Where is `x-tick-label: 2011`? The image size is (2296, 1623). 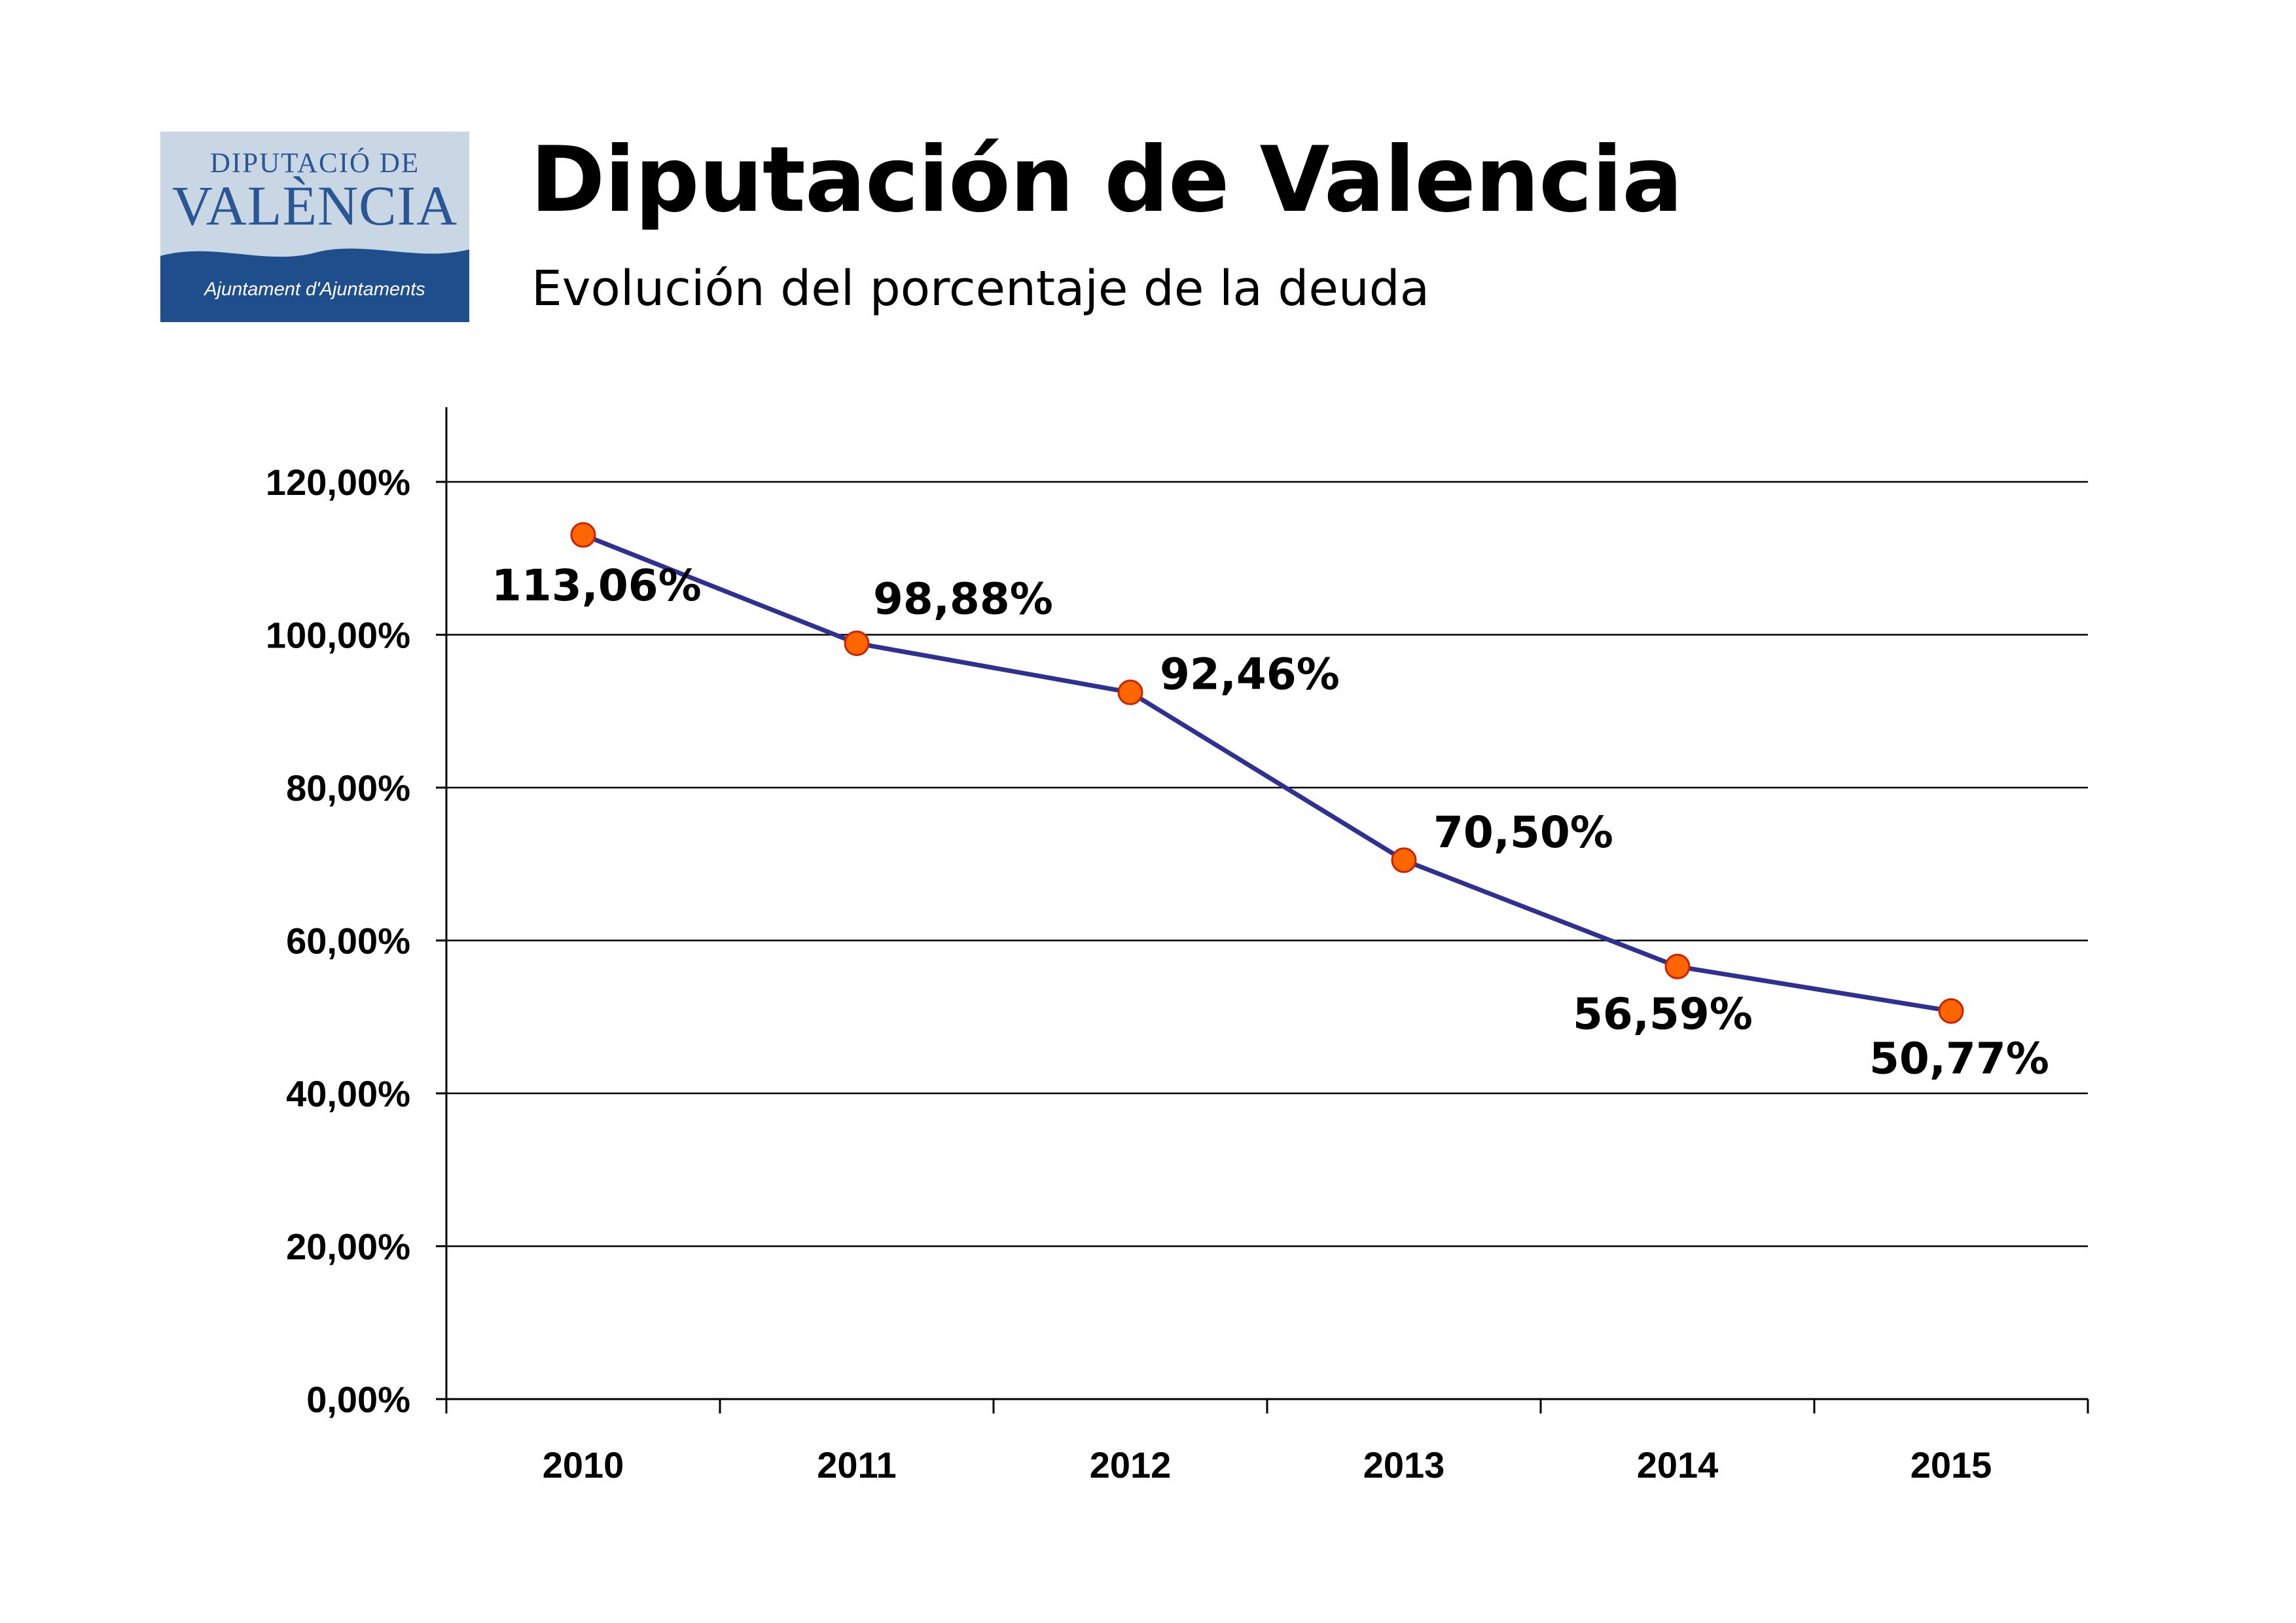
x-tick-label: 2011 is located at coordinates (857, 1465).